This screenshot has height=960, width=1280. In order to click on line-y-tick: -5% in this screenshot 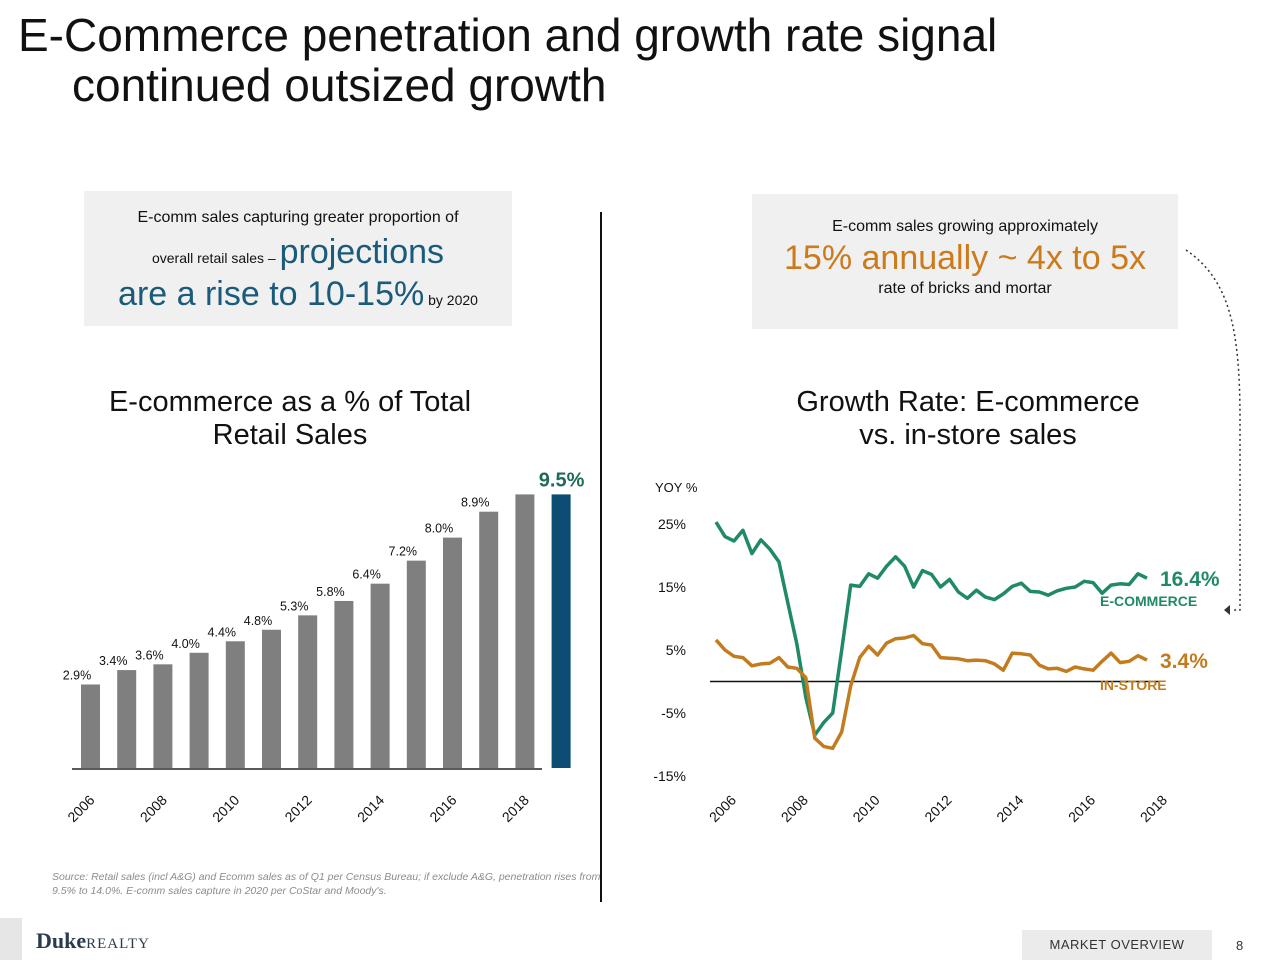, I will do `click(673, 713)`.